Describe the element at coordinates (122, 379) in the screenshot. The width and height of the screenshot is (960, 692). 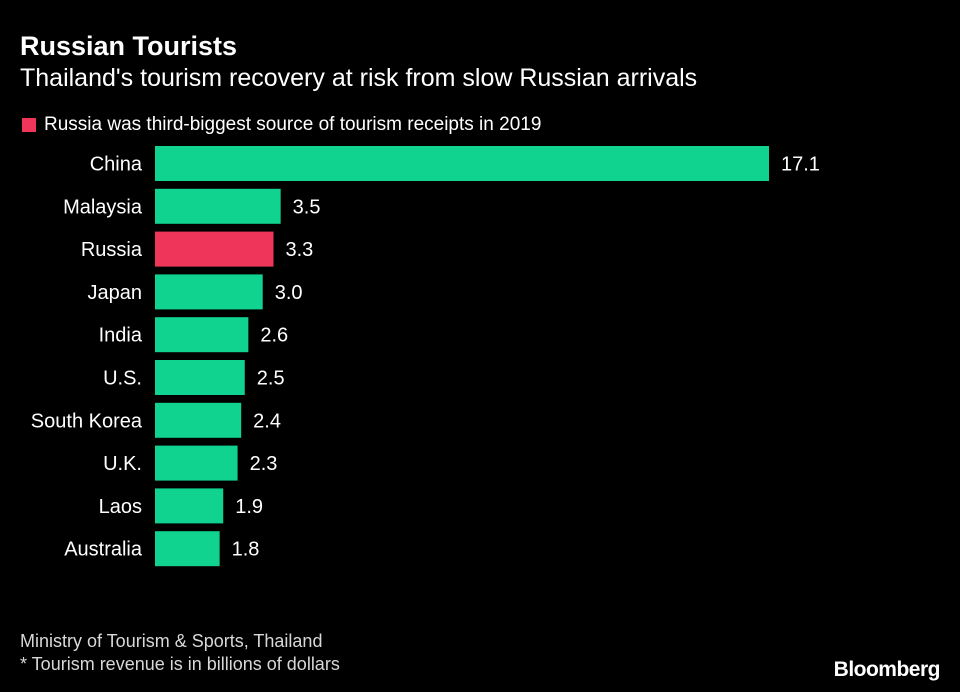
I see `category-label: U.S.` at that location.